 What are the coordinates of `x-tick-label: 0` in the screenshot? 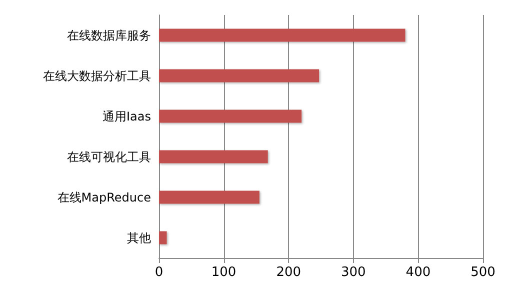 It's located at (159, 272).